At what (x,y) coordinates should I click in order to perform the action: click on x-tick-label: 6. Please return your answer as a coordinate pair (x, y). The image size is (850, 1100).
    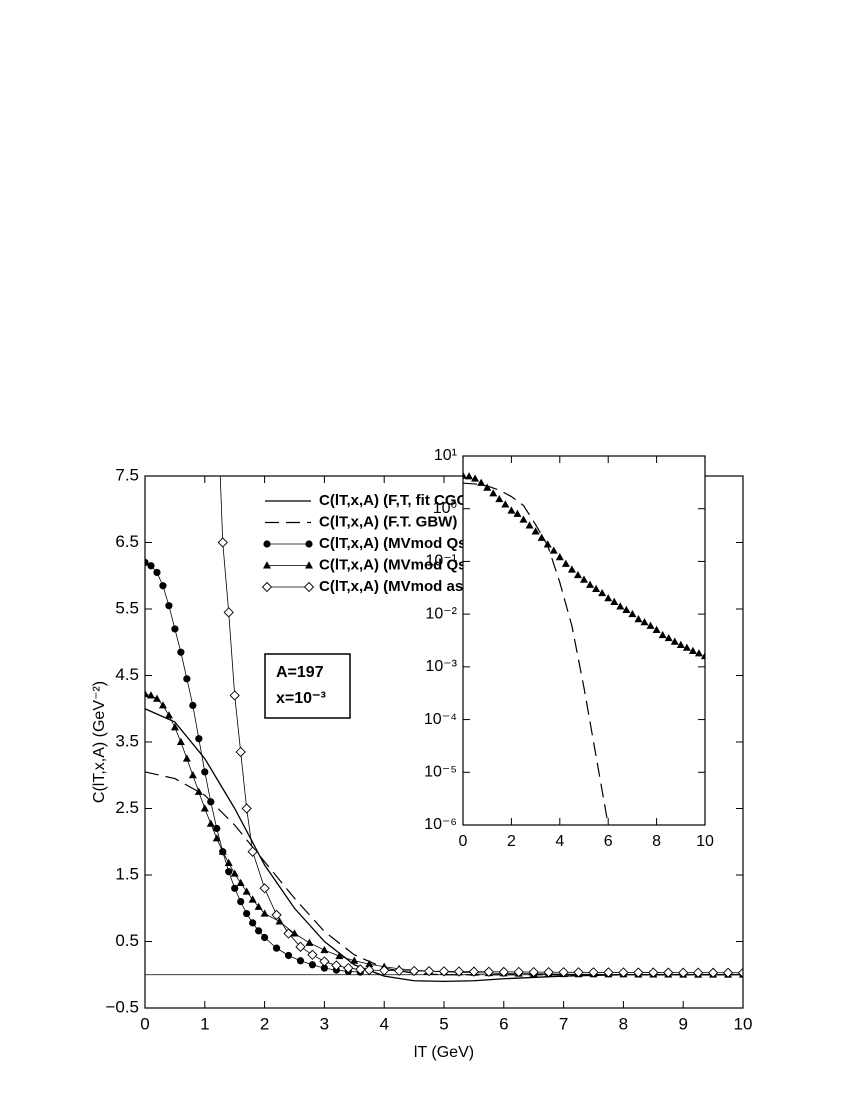
    Looking at the image, I should click on (503, 1023).